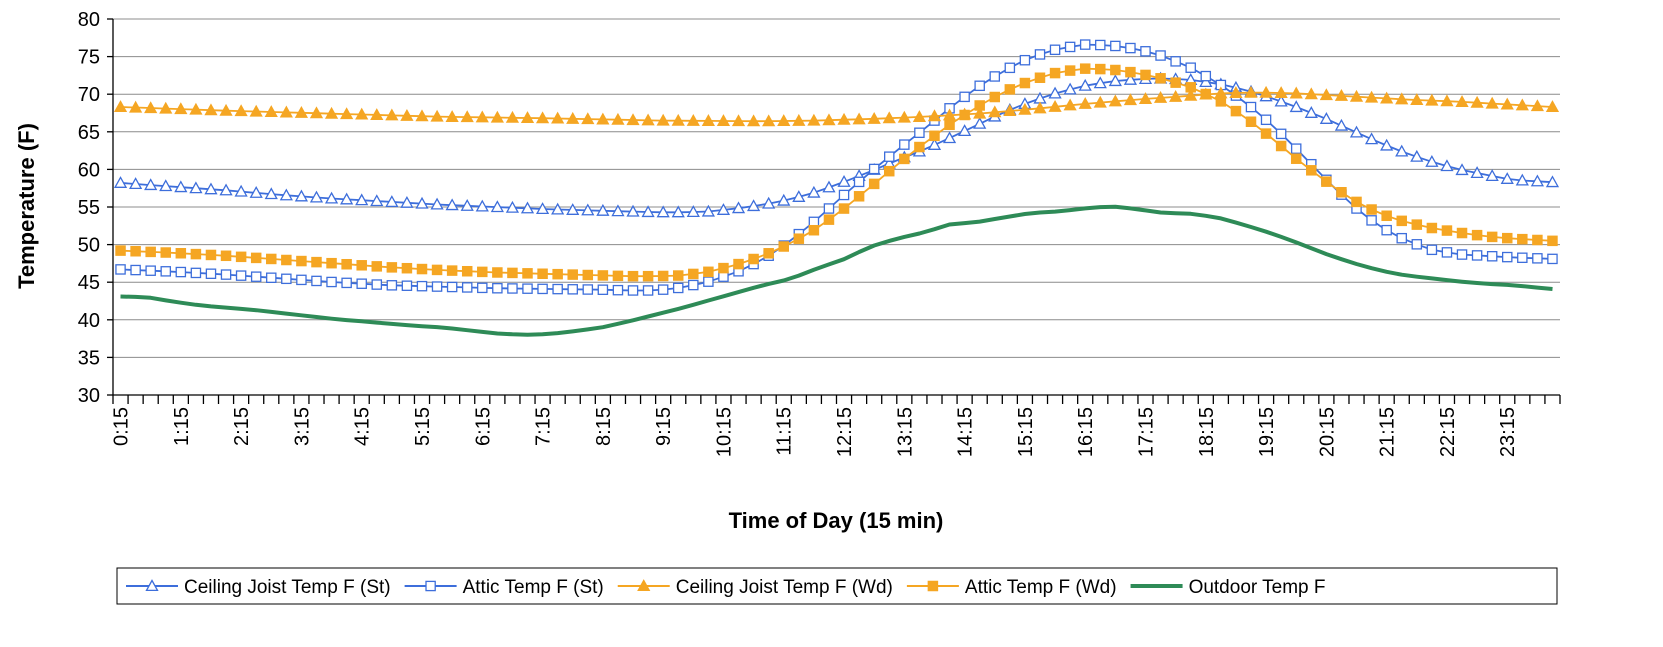 Image resolution: width=1663 pixels, height=647 pixels. I want to click on x-tick-6:15: 6:15, so click(483, 426).